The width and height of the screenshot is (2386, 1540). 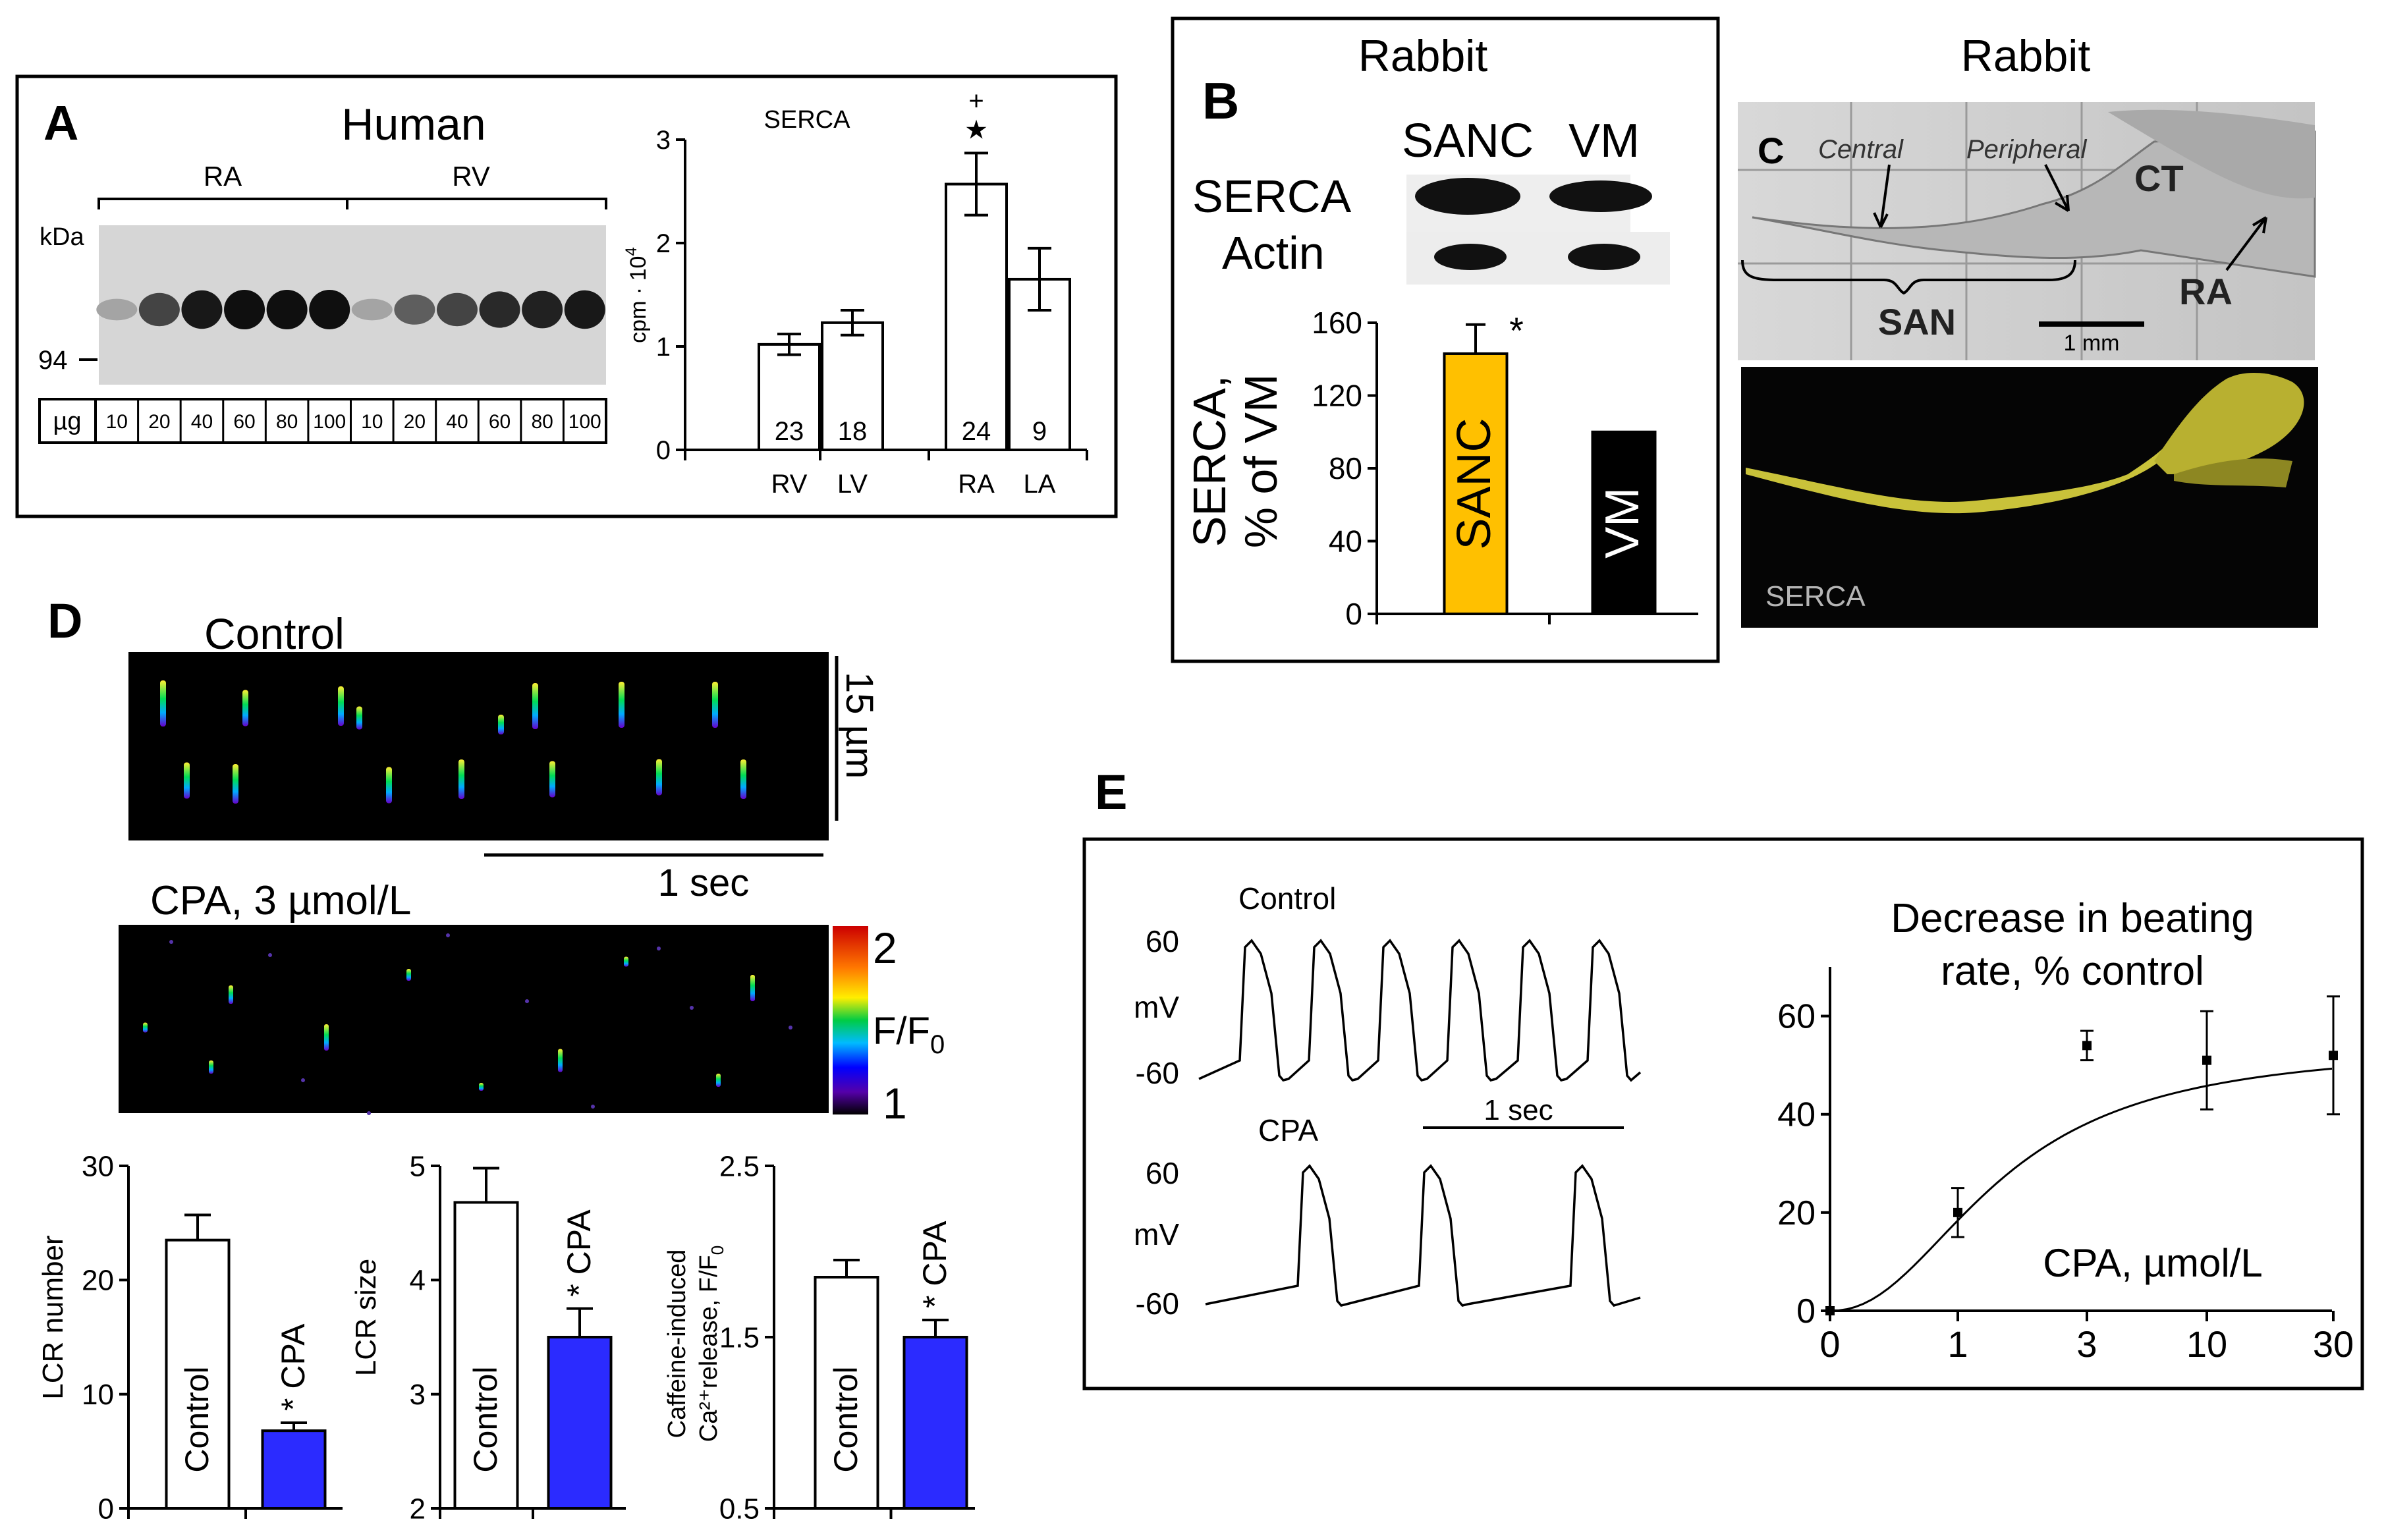 What do you see at coordinates (1600, 196) in the screenshot?
I see `serca-band-vm` at bounding box center [1600, 196].